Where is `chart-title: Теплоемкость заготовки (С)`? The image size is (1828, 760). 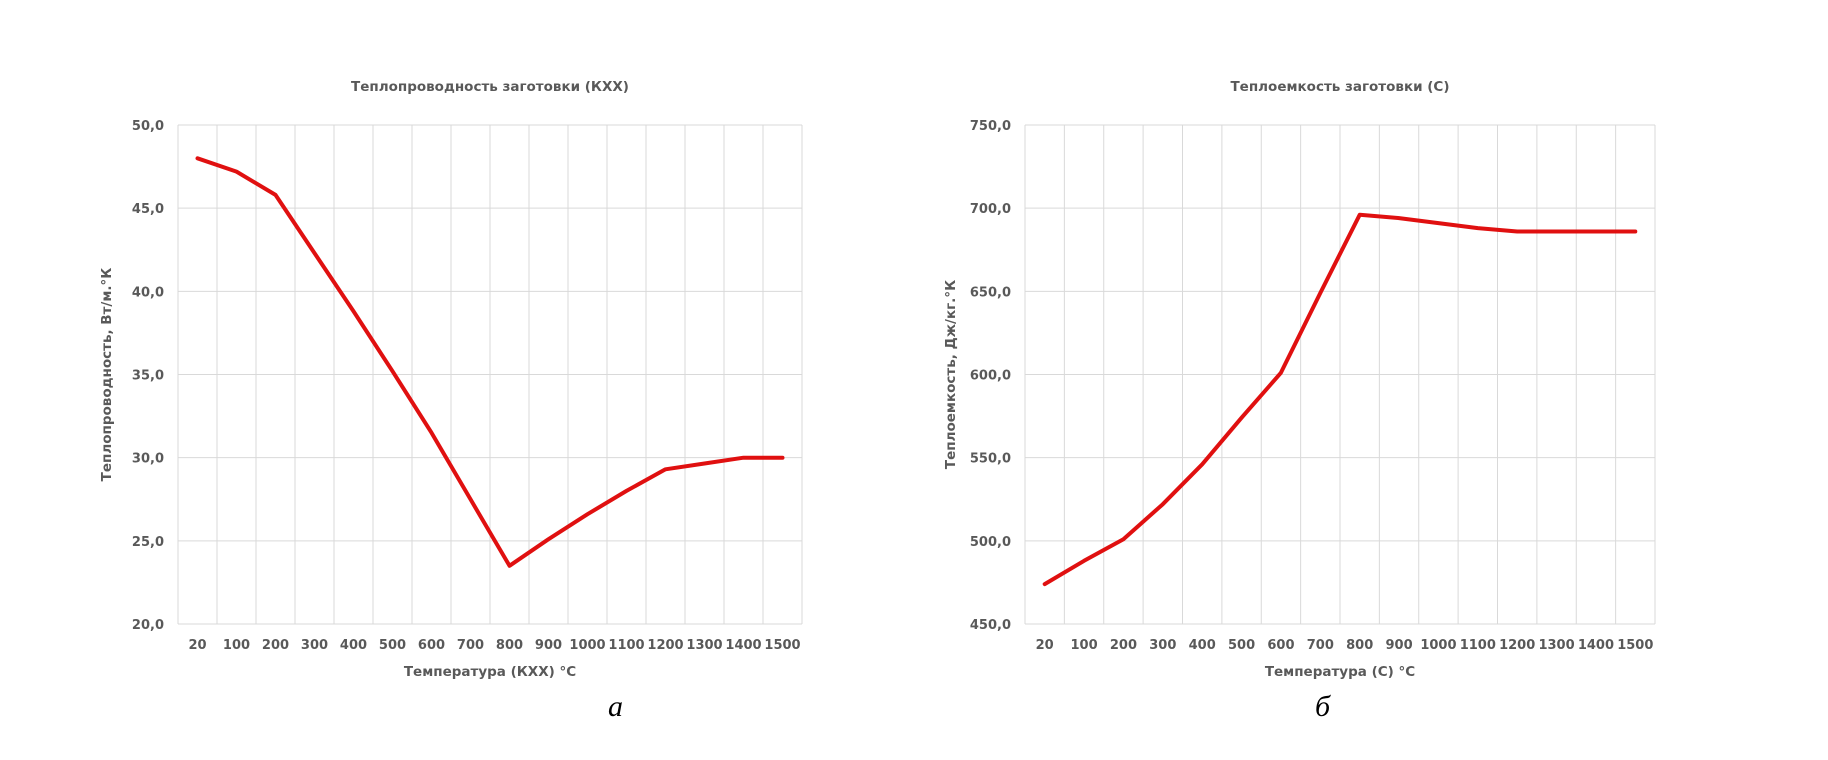
chart-title: Теплоемкость заготовки (С) is located at coordinates (1339, 87).